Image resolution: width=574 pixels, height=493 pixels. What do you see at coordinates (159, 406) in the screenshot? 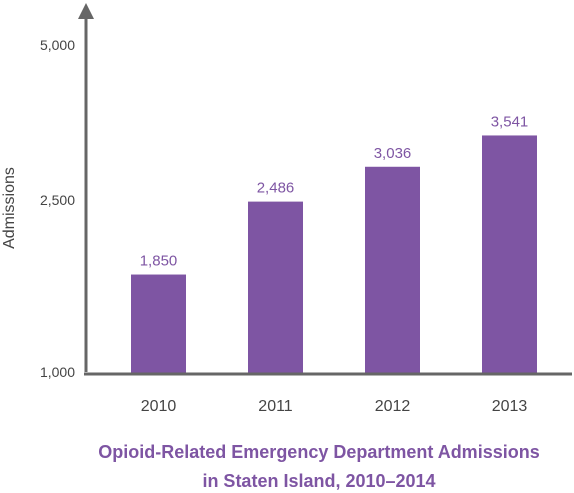
I see `x-tick-label-2010: 2010` at bounding box center [159, 406].